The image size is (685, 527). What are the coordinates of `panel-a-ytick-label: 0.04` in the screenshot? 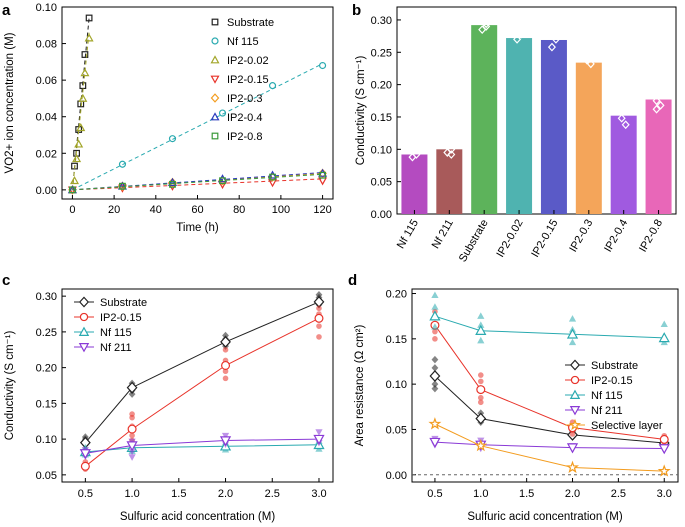 It's located at (46, 118).